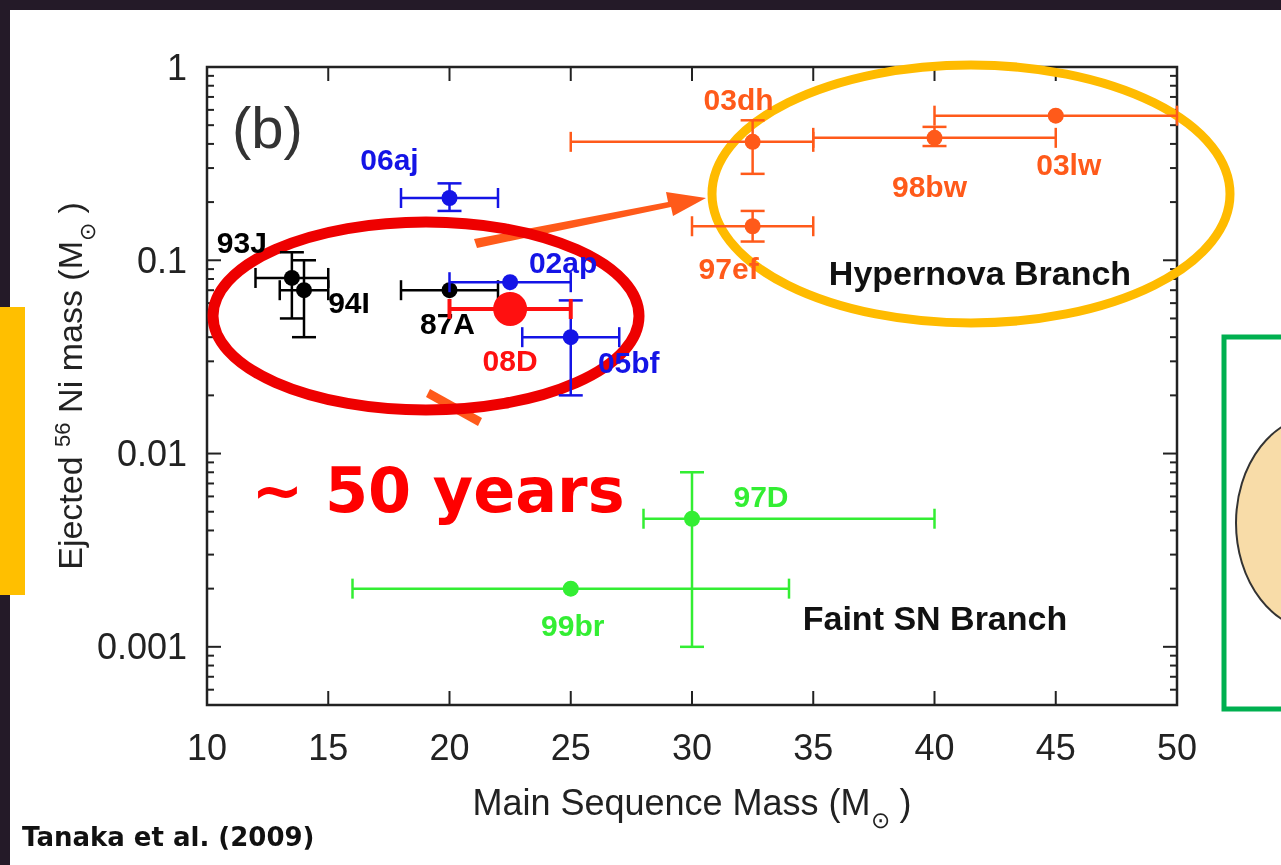 The image size is (1281, 865). What do you see at coordinates (935, 618) in the screenshot?
I see `annotation: Faint SN Branch` at bounding box center [935, 618].